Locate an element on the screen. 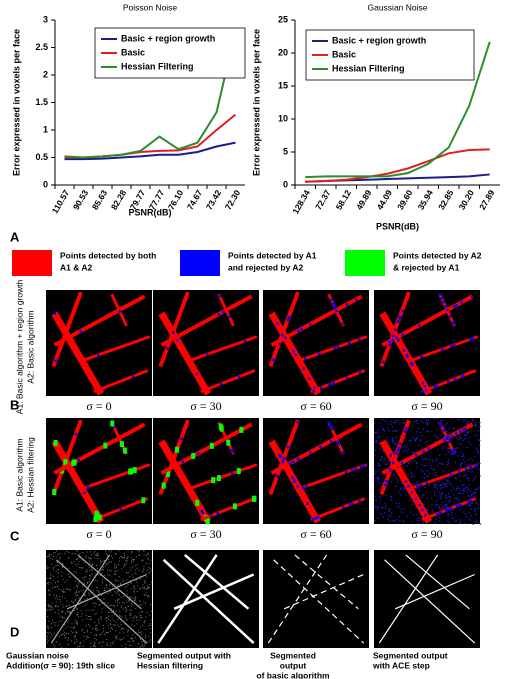 The width and height of the screenshot is (510, 679). row-label: A1: Basic algorithm is located at coordinates (19, 474).